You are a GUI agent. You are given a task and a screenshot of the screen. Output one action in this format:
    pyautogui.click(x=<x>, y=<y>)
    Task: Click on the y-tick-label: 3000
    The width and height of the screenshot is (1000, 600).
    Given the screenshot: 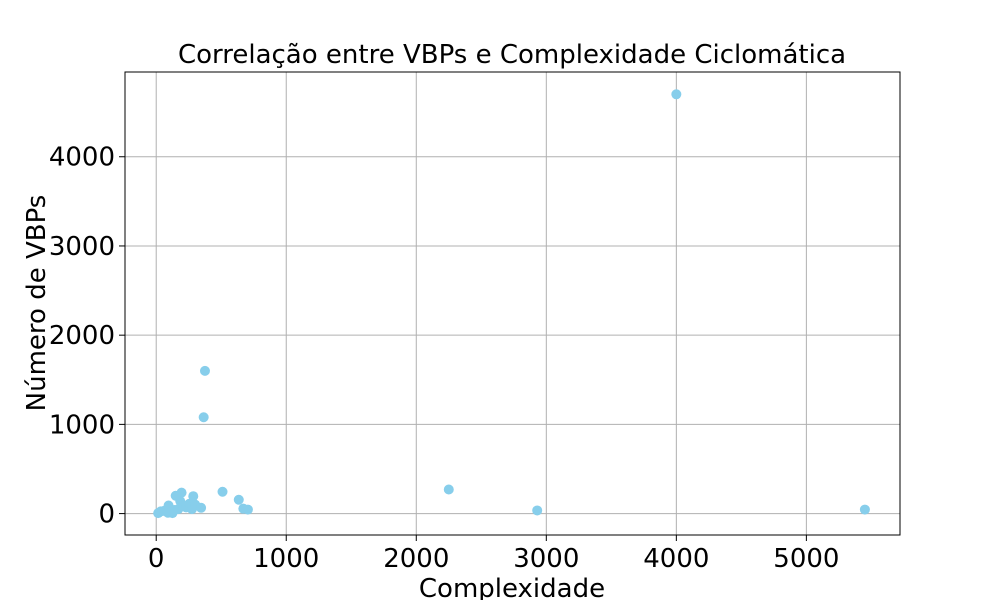 What is the action you would take?
    pyautogui.click(x=82, y=247)
    